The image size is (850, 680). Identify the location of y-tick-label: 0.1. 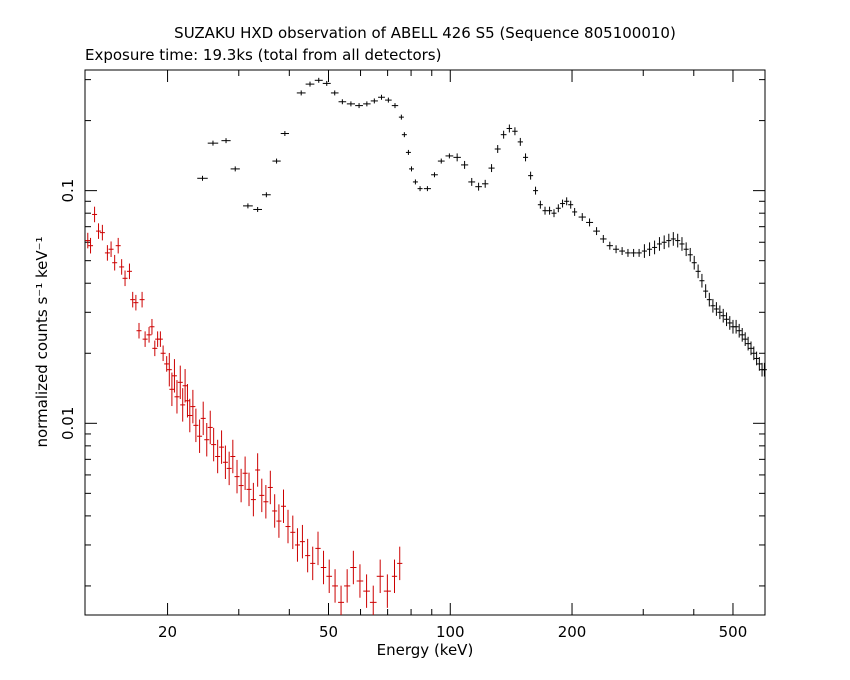
(68, 191).